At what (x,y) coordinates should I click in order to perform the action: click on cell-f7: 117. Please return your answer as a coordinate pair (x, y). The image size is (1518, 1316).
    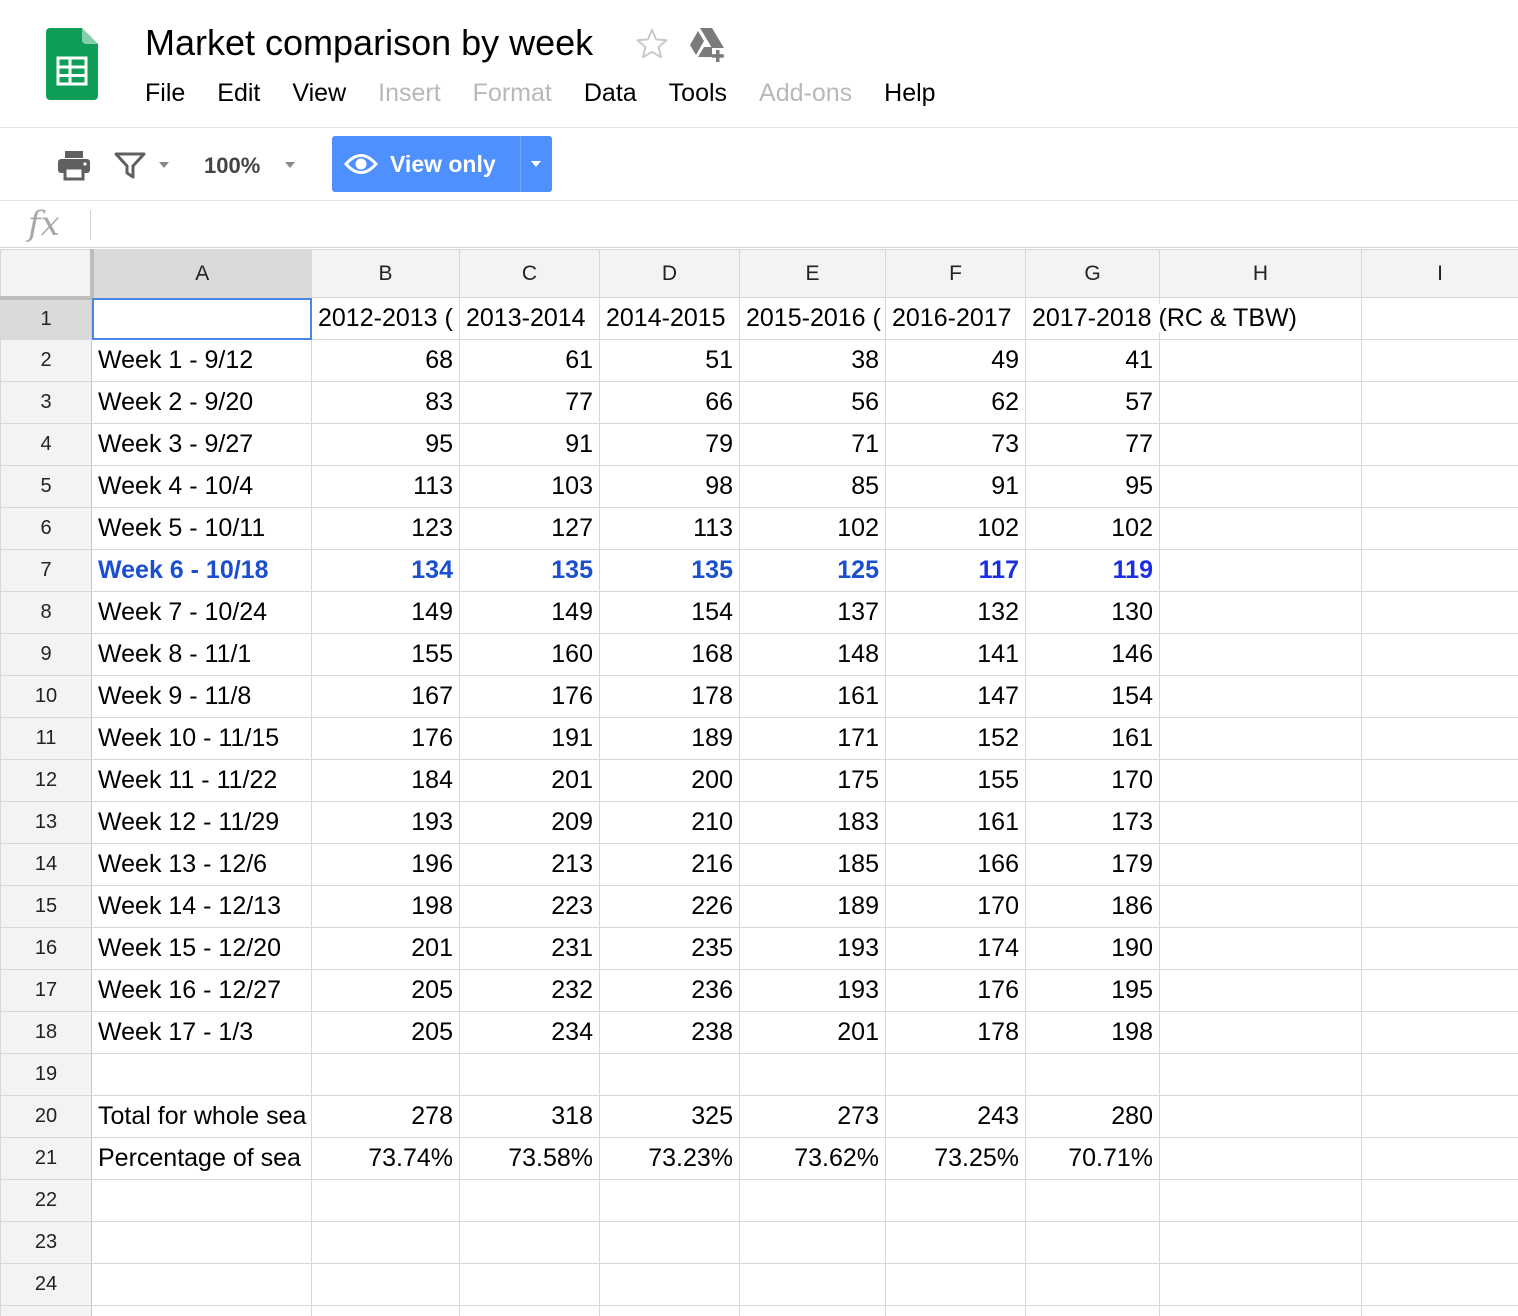
    Looking at the image, I should click on (955, 570).